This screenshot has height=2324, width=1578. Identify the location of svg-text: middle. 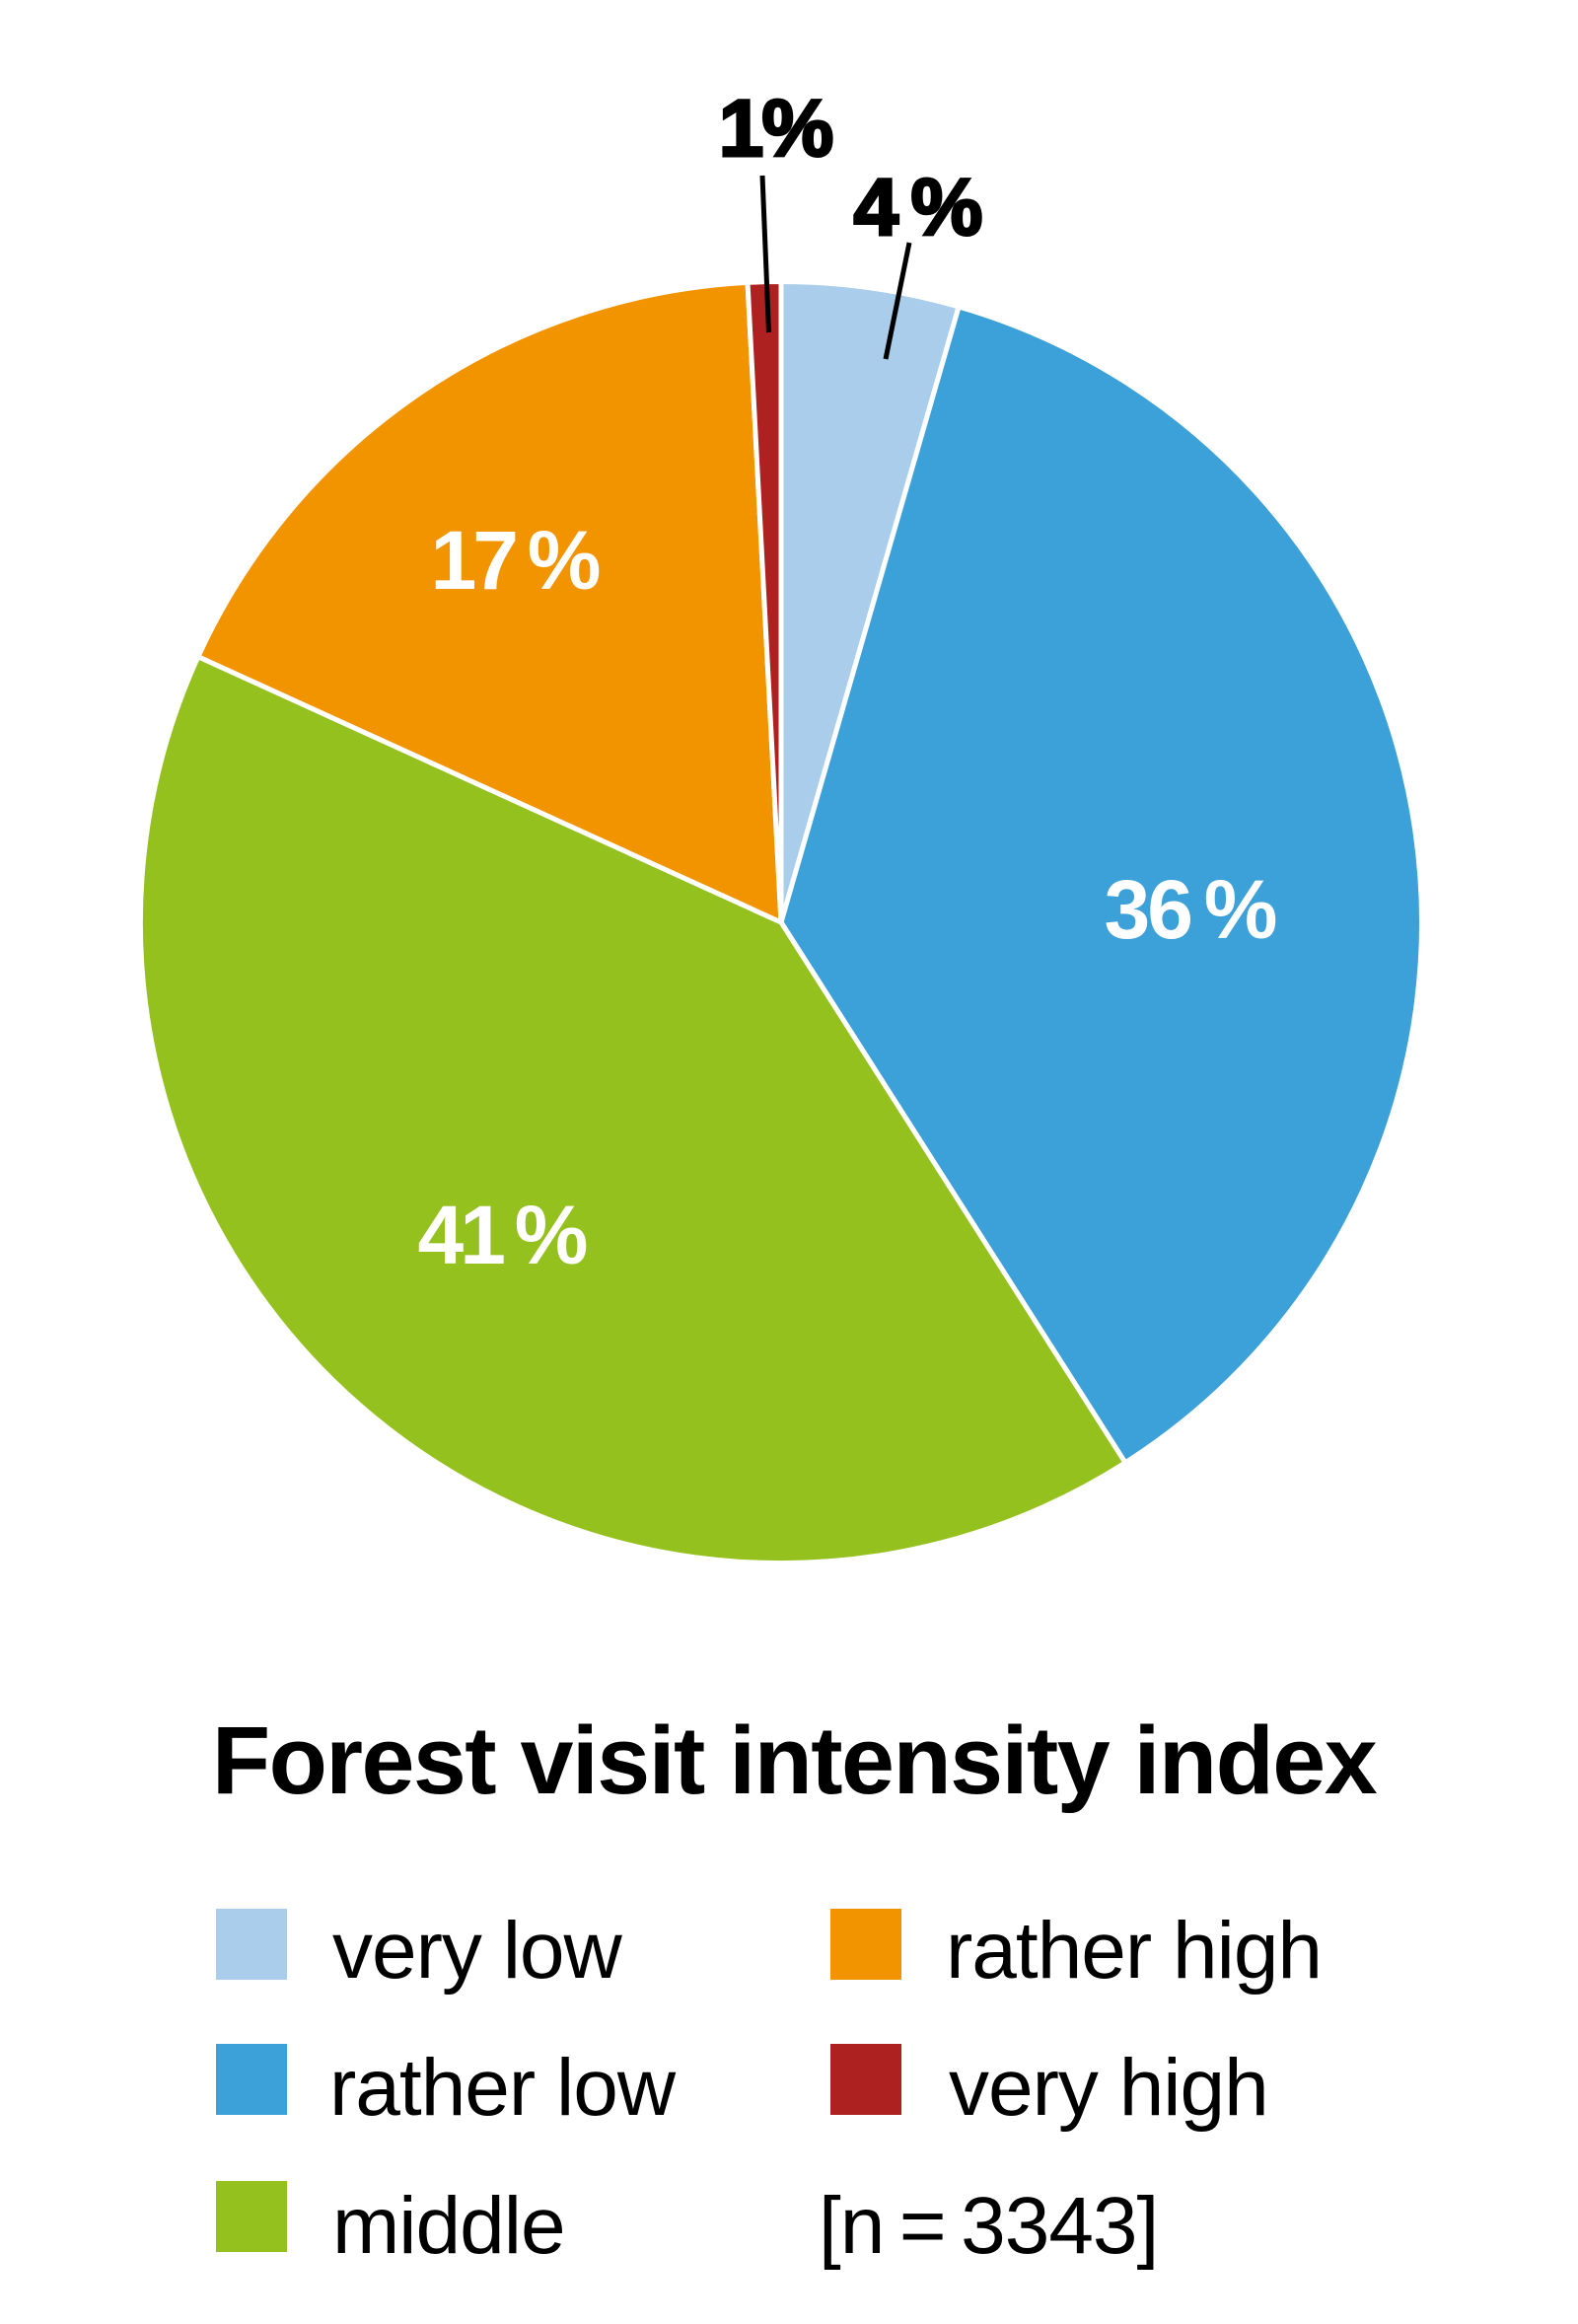
(449, 2226).